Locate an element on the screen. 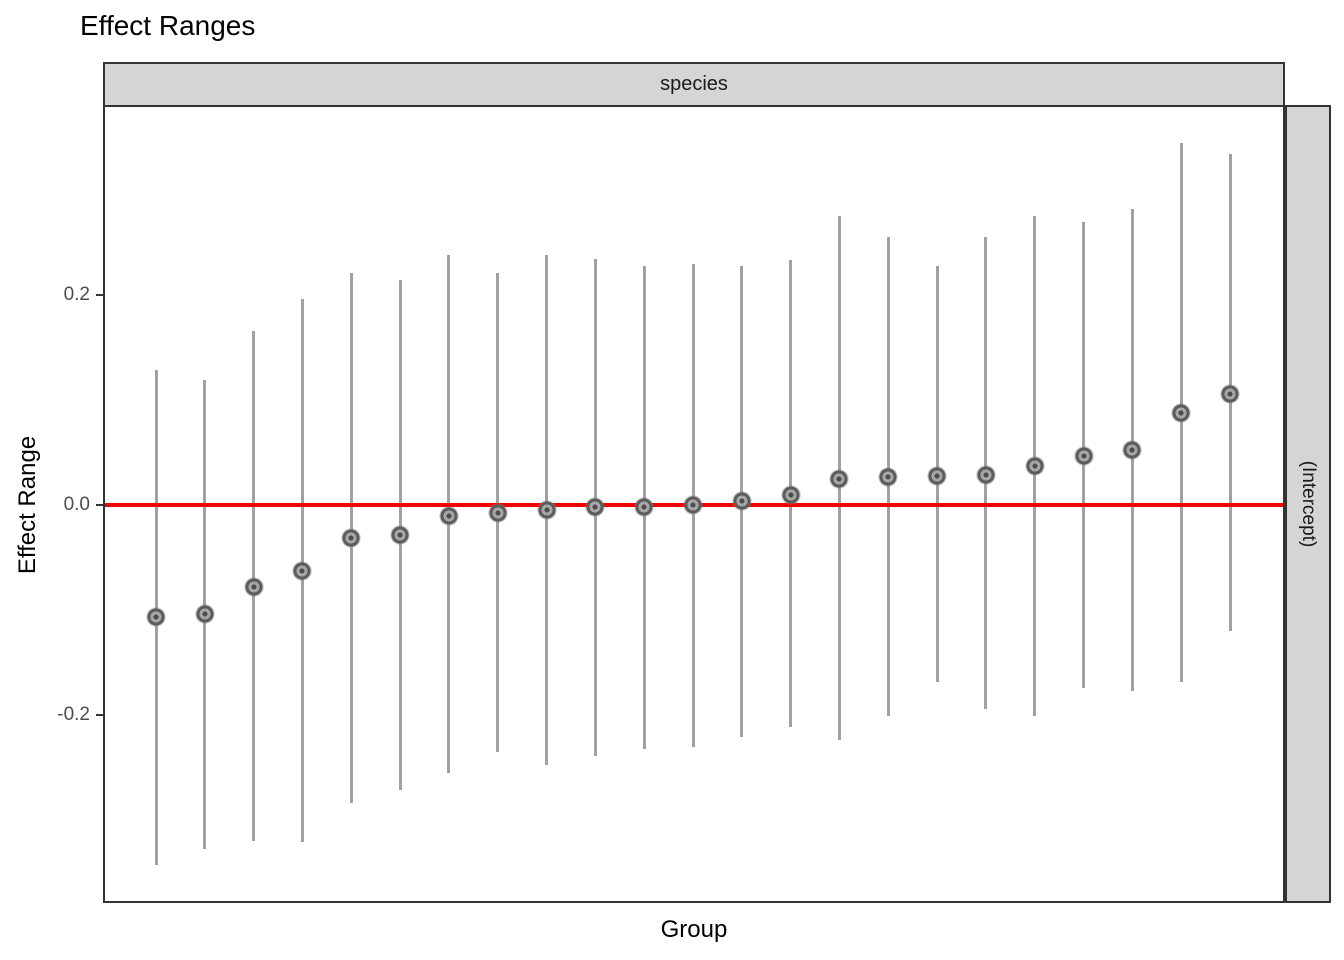 The height and width of the screenshot is (960, 1344). chart-title: Effect Ranges is located at coordinates (168, 25).